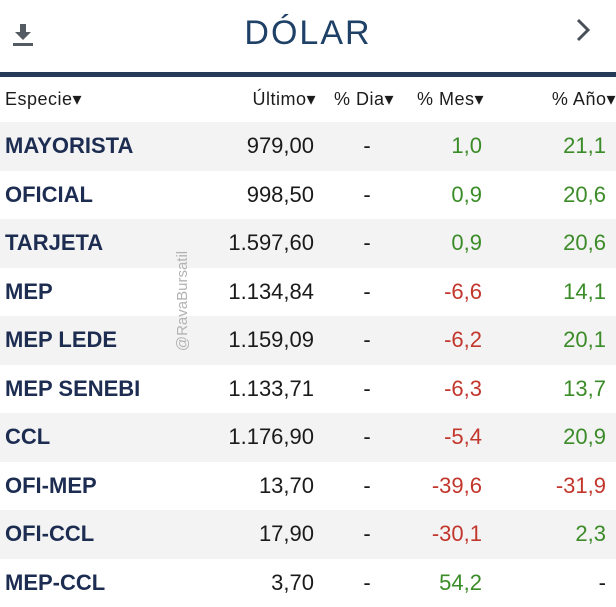 The width and height of the screenshot is (616, 607). Describe the element at coordinates (443, 534) in the screenshot. I see `cell-mes: -30,1` at that location.